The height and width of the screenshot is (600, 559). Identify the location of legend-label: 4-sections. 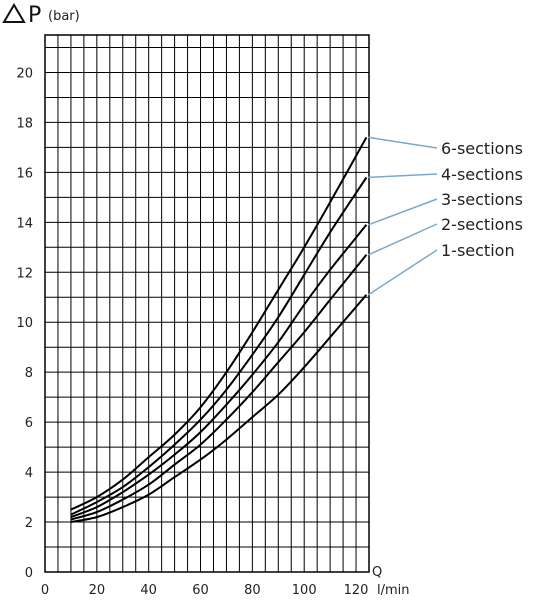
(482, 174).